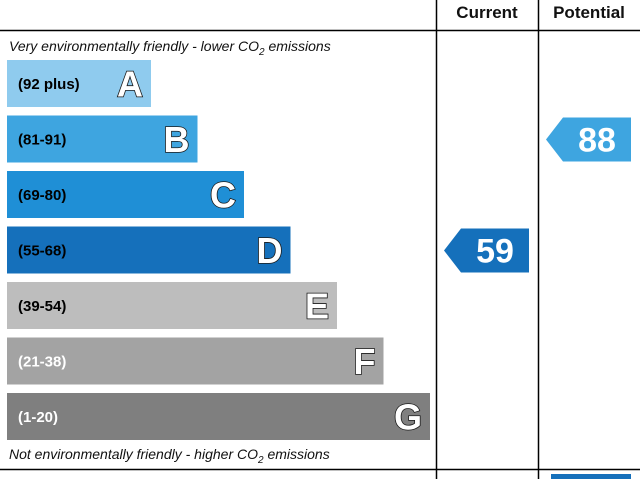  Describe the element at coordinates (597, 141) in the screenshot. I see `potential-rating-value: 88` at that location.